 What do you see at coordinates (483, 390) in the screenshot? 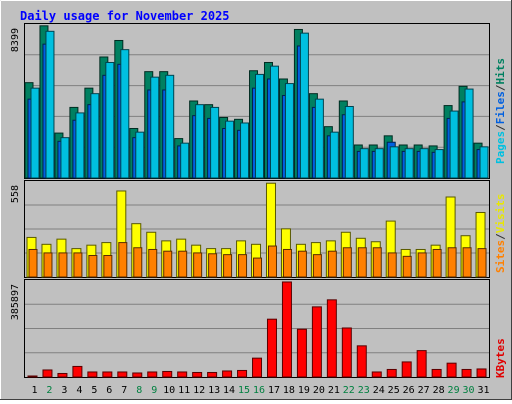
I see `day-label-31: 31` at bounding box center [483, 390].